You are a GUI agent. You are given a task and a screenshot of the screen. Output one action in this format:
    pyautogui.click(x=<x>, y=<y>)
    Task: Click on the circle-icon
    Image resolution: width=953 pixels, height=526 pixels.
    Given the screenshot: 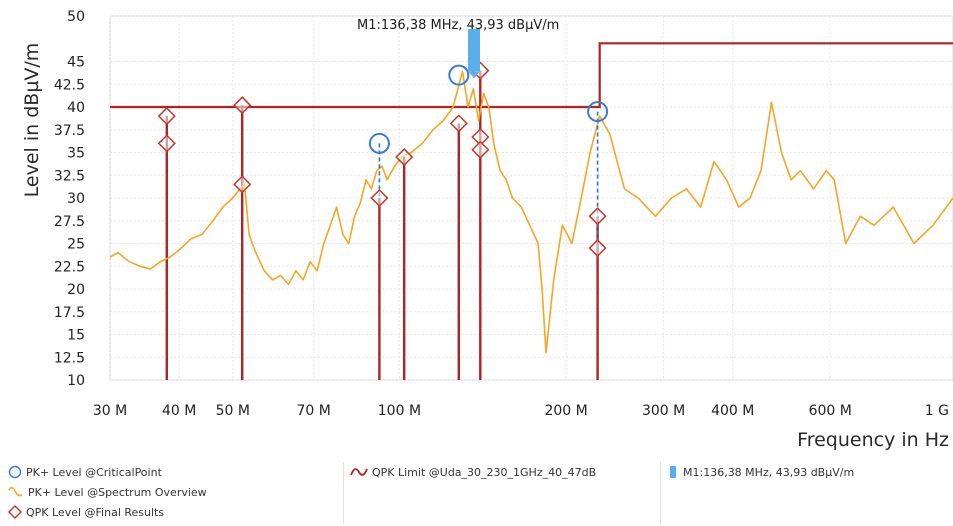 What is the action you would take?
    pyautogui.click(x=15, y=472)
    